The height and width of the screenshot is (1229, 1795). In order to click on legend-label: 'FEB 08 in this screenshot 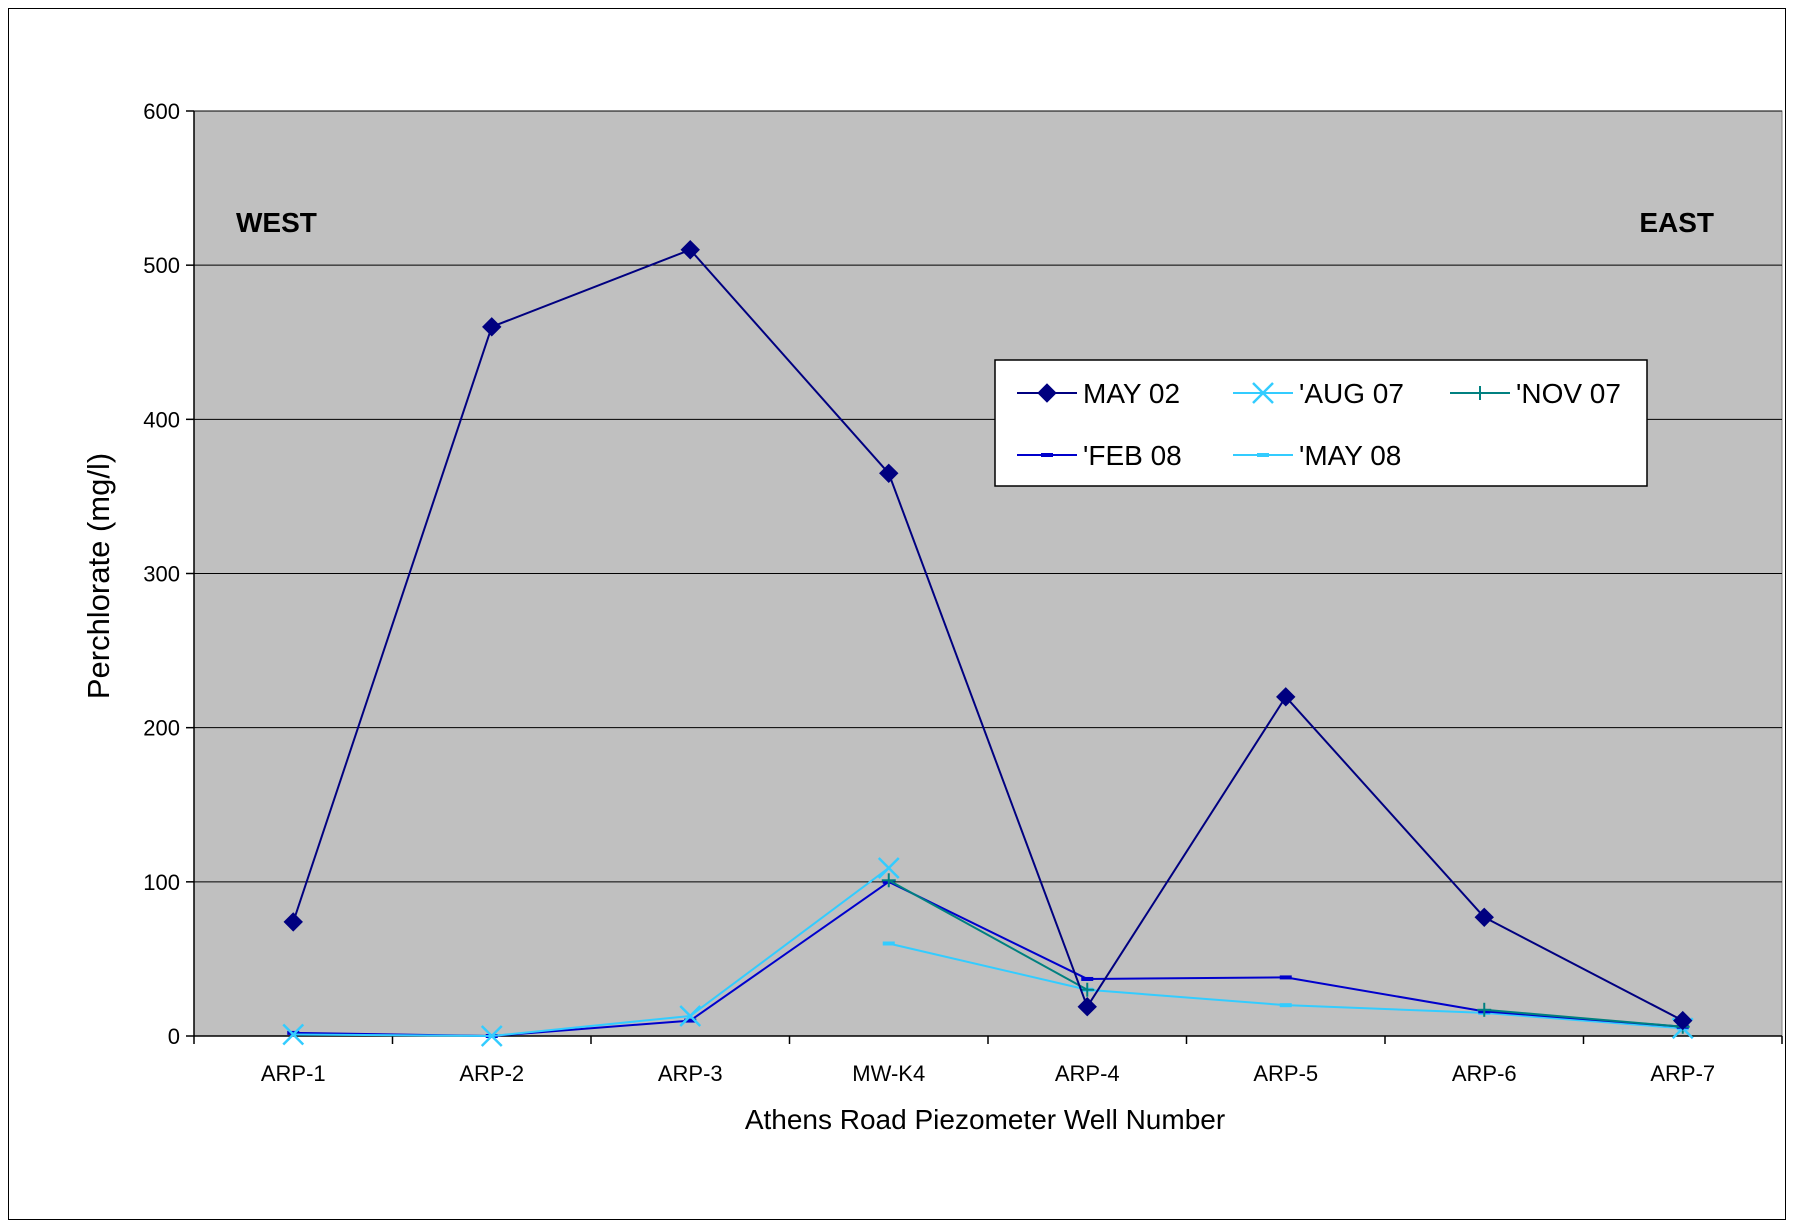, I will do `click(1132, 455)`.